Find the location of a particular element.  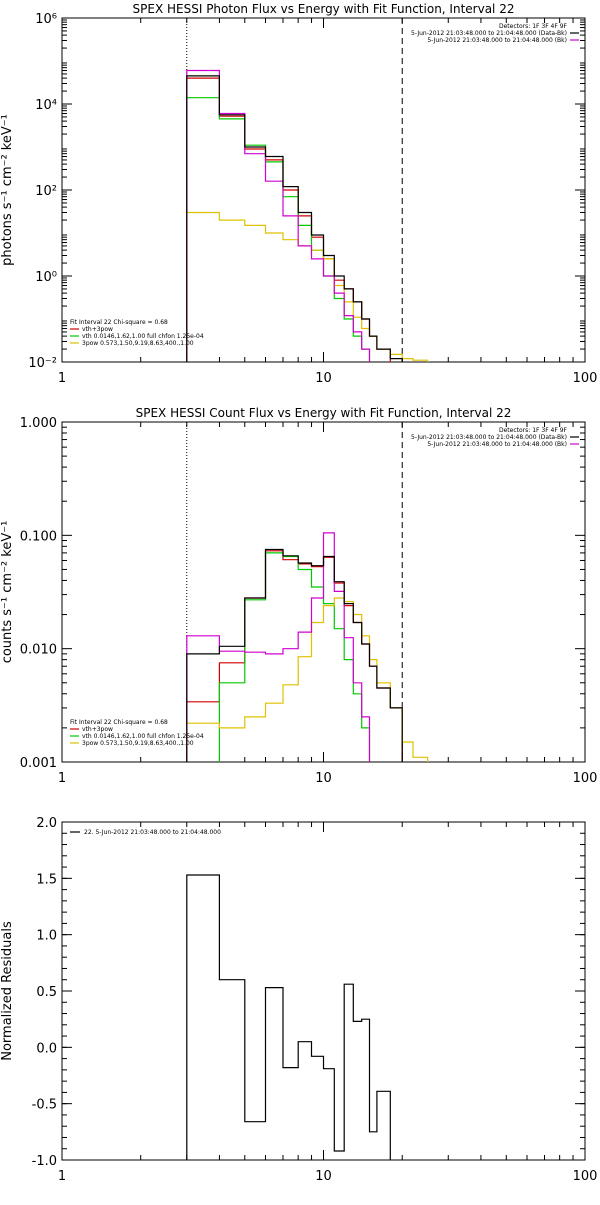

y-tick-label: 1.5 is located at coordinates (46, 879).